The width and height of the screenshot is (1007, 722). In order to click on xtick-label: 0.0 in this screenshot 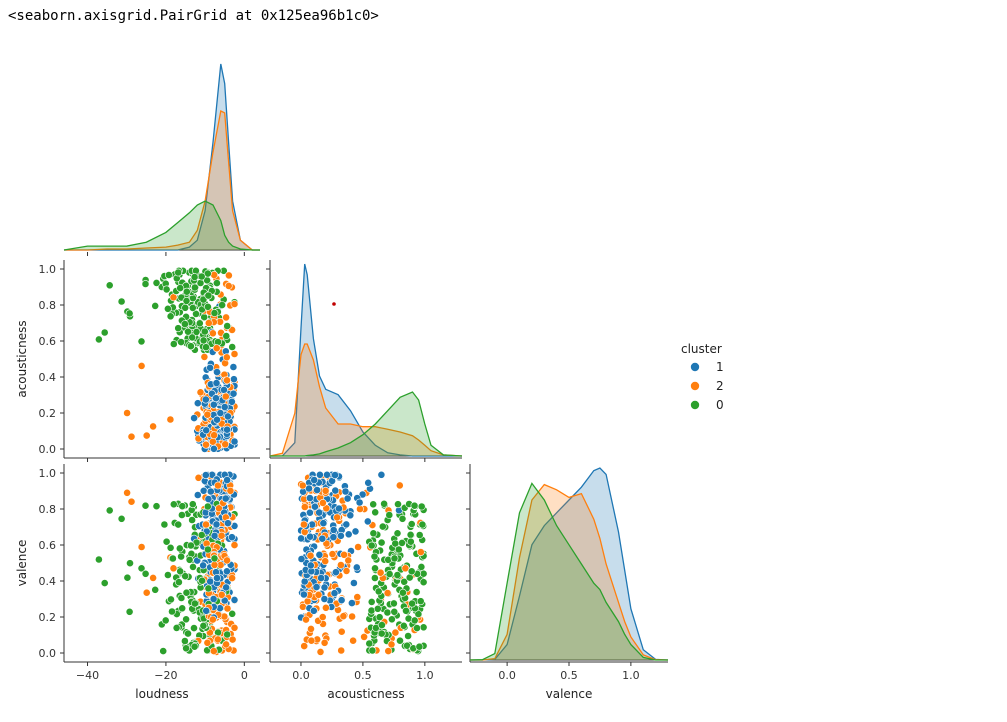, I will do `click(507, 675)`.